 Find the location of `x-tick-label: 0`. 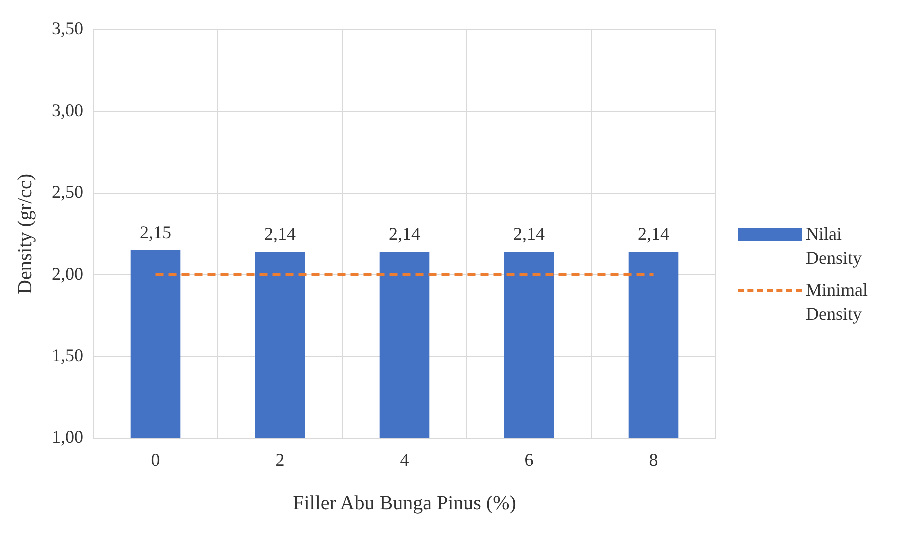

x-tick-label: 0 is located at coordinates (155, 460).